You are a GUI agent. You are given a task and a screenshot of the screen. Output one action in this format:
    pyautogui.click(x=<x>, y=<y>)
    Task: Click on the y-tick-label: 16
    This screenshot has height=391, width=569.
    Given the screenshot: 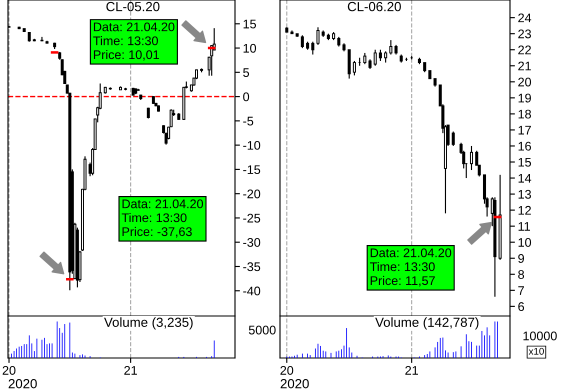 What is the action you would take?
    pyautogui.click(x=524, y=146)
    